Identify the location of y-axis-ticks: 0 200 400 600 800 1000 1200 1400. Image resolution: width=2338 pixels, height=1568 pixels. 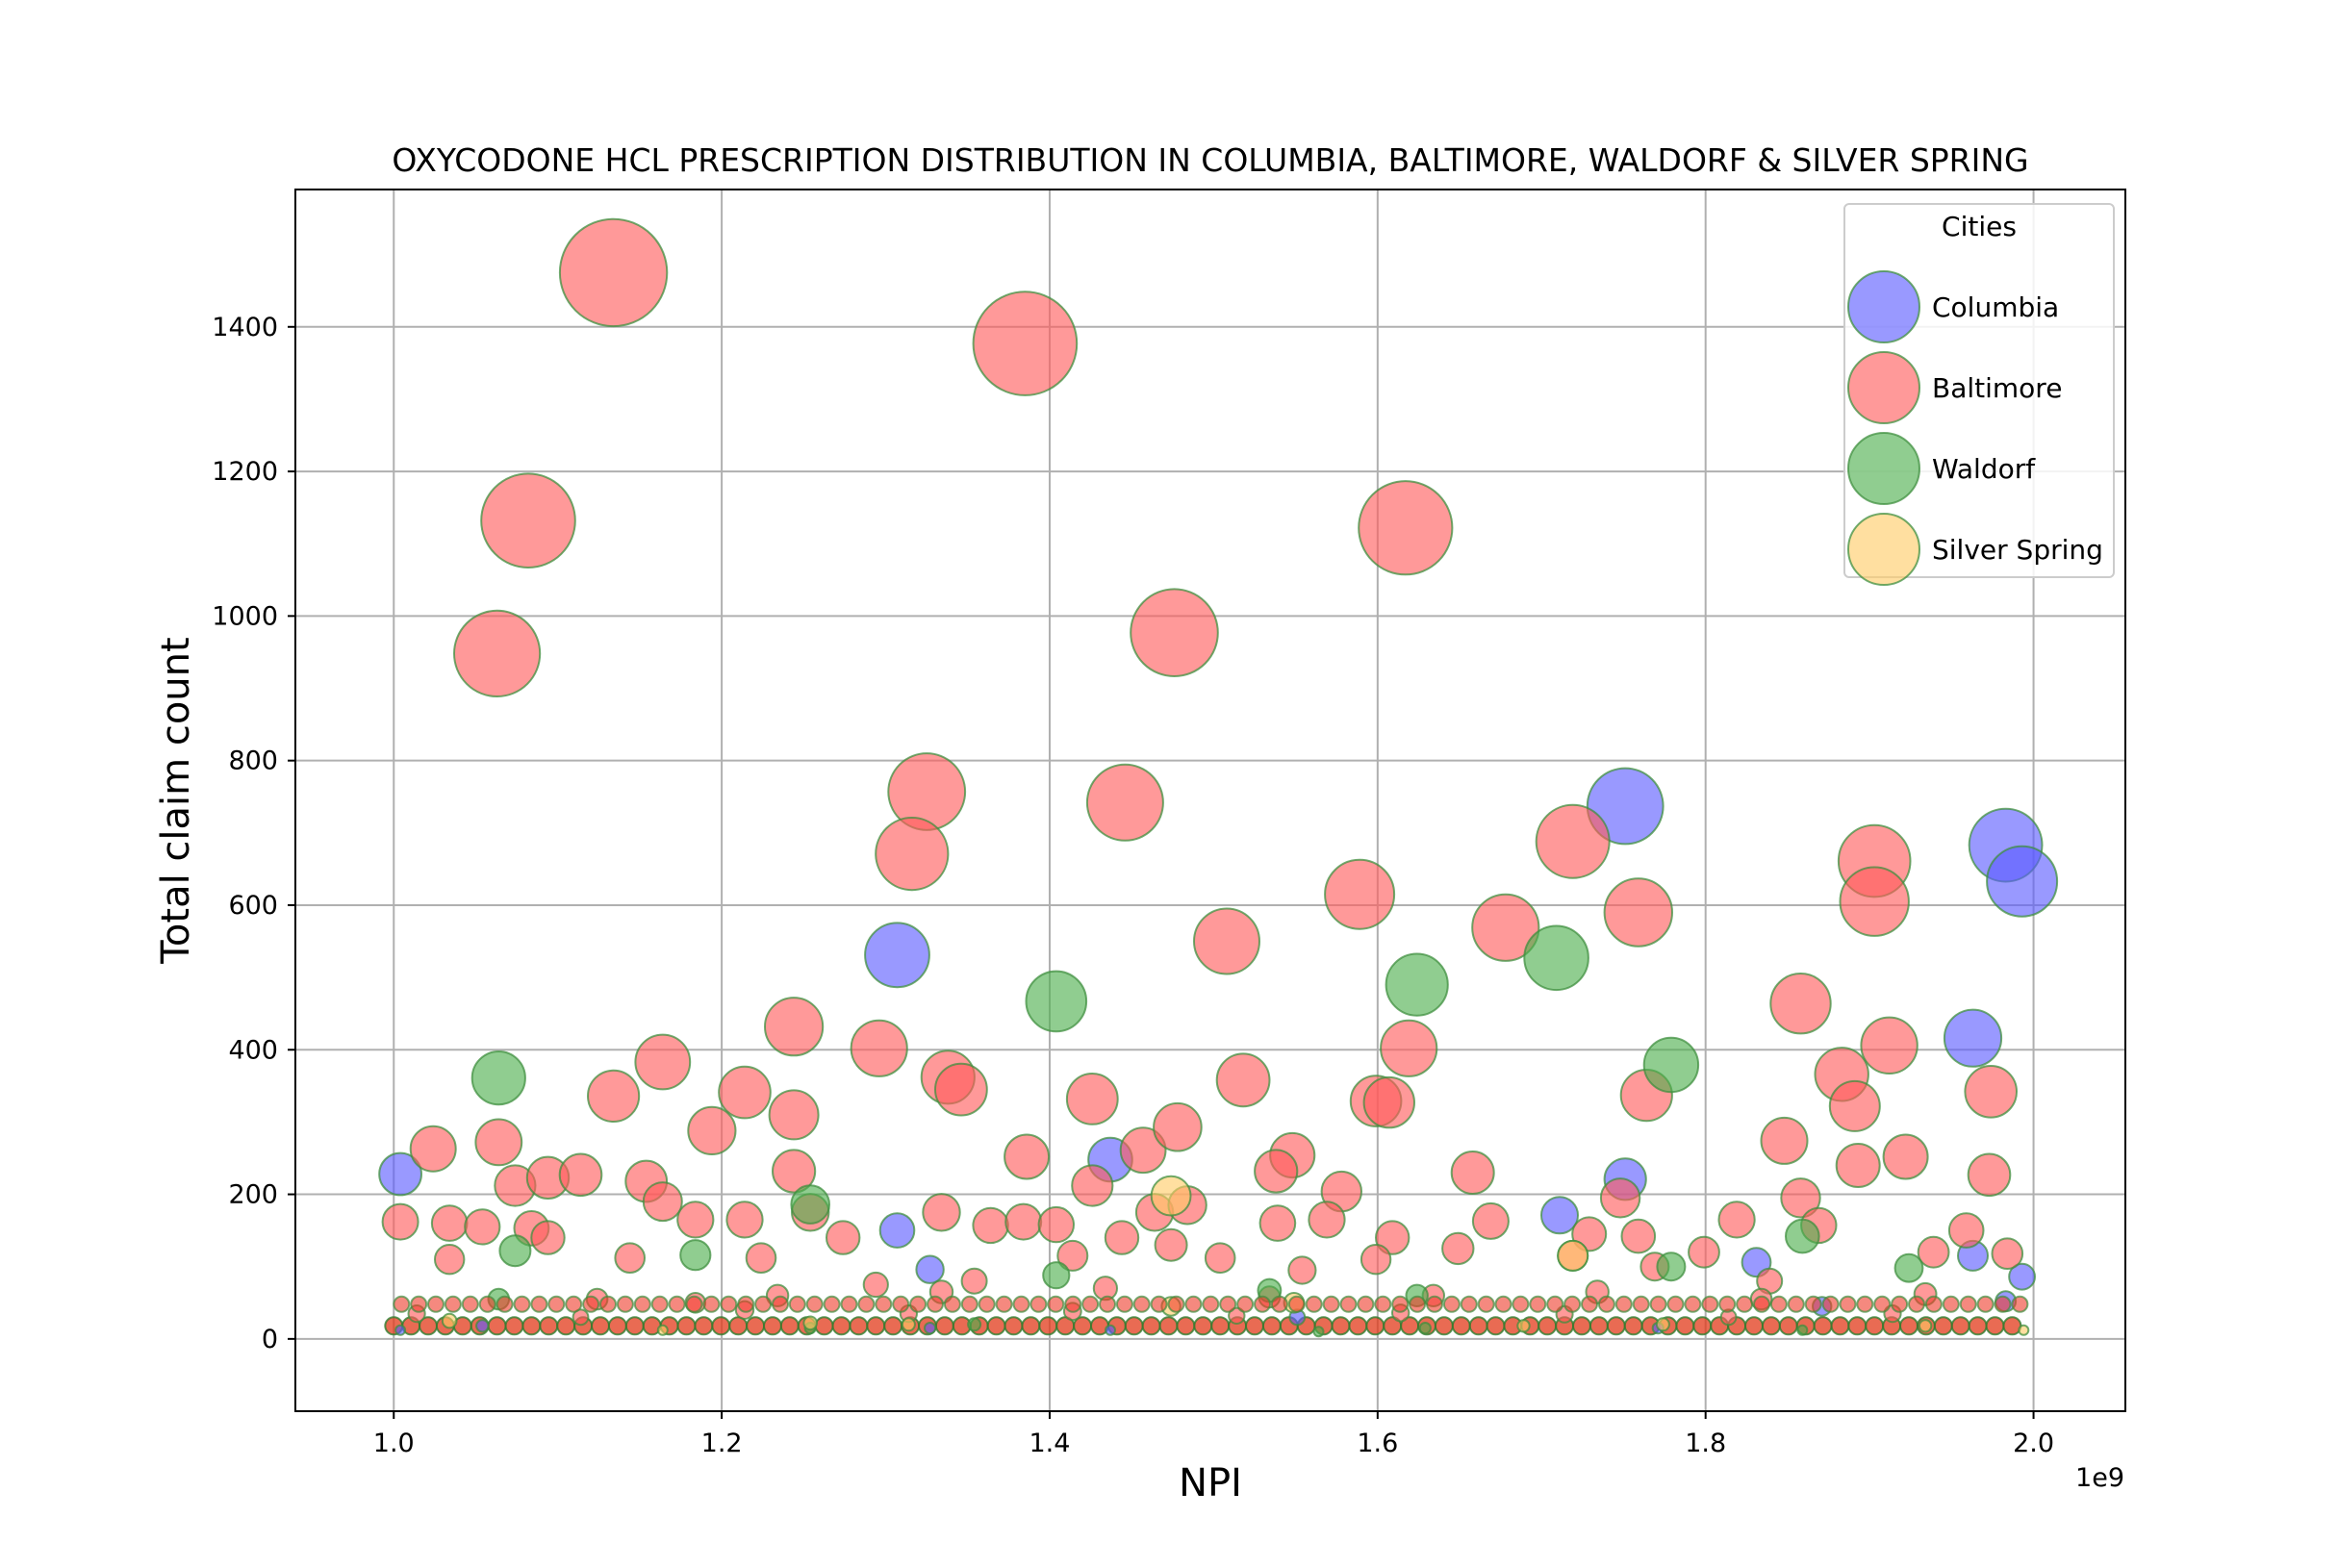
(253, 833).